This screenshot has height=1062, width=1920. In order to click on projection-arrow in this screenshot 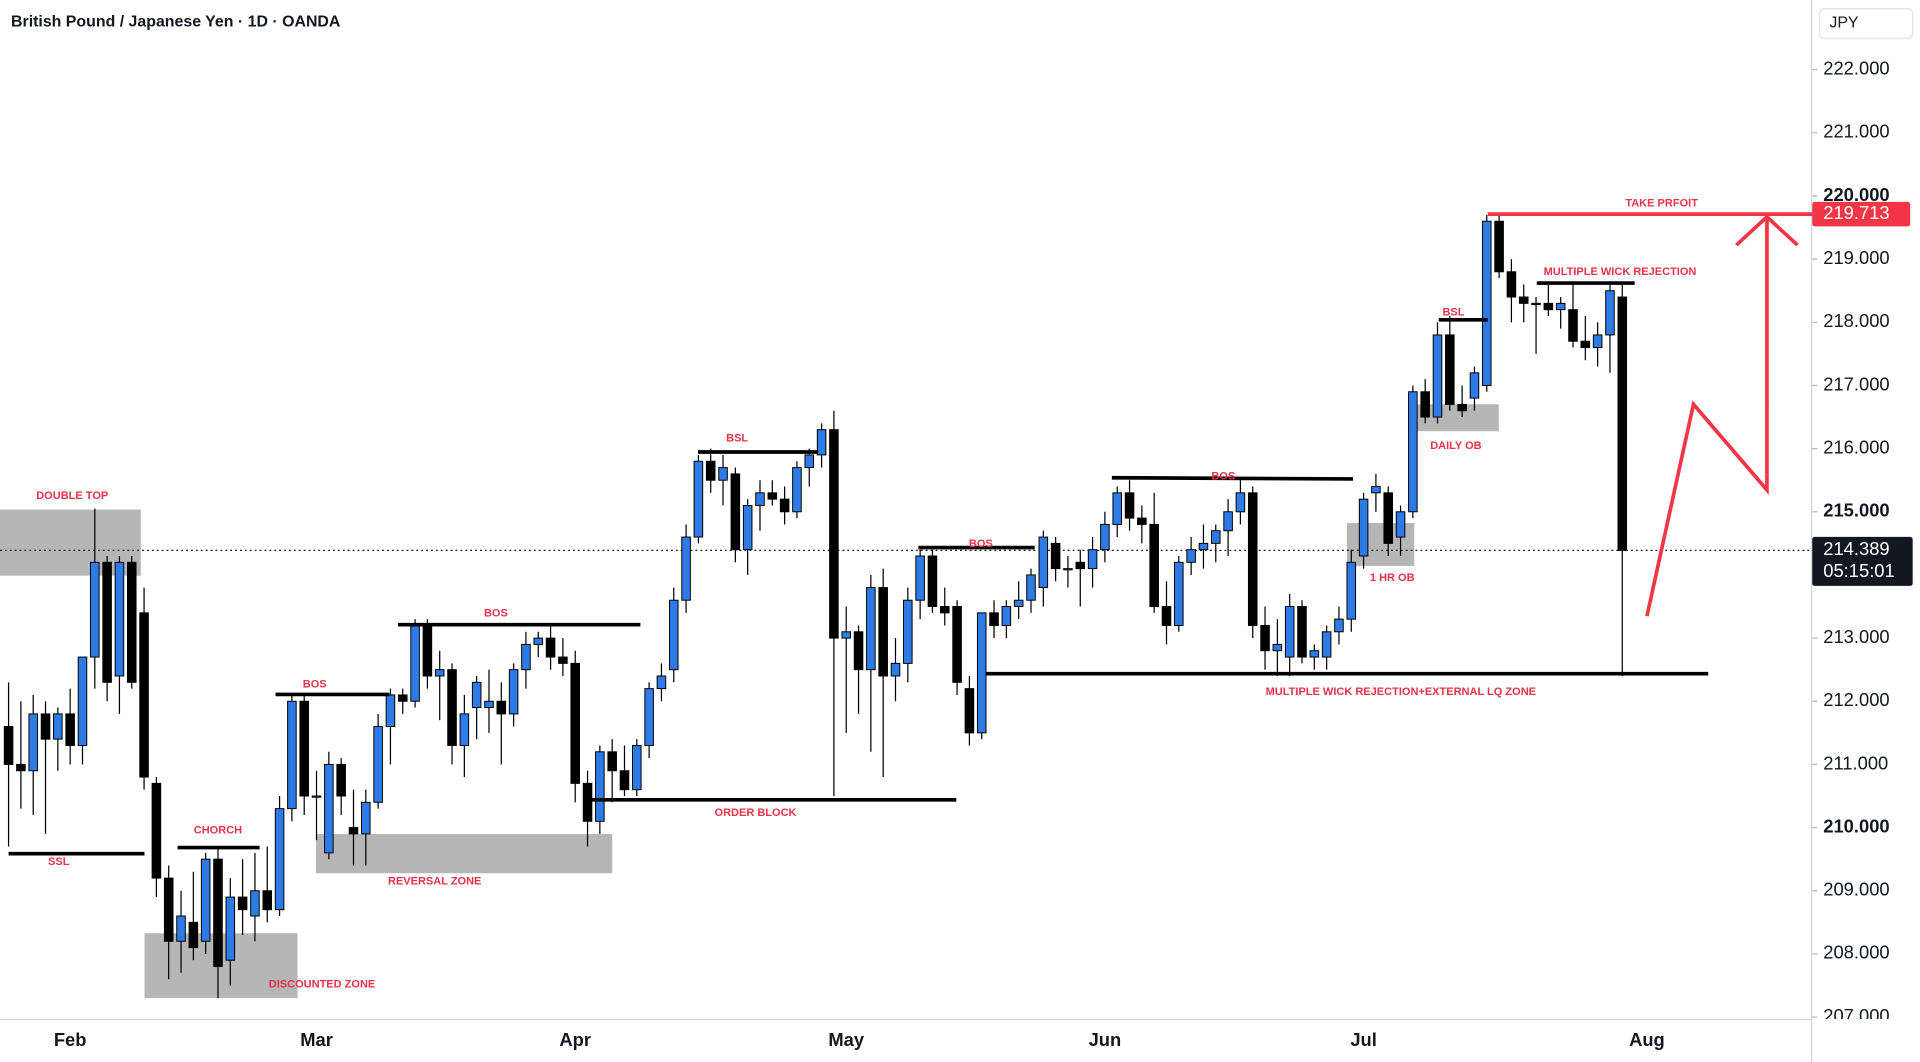, I will do `click(1707, 417)`.